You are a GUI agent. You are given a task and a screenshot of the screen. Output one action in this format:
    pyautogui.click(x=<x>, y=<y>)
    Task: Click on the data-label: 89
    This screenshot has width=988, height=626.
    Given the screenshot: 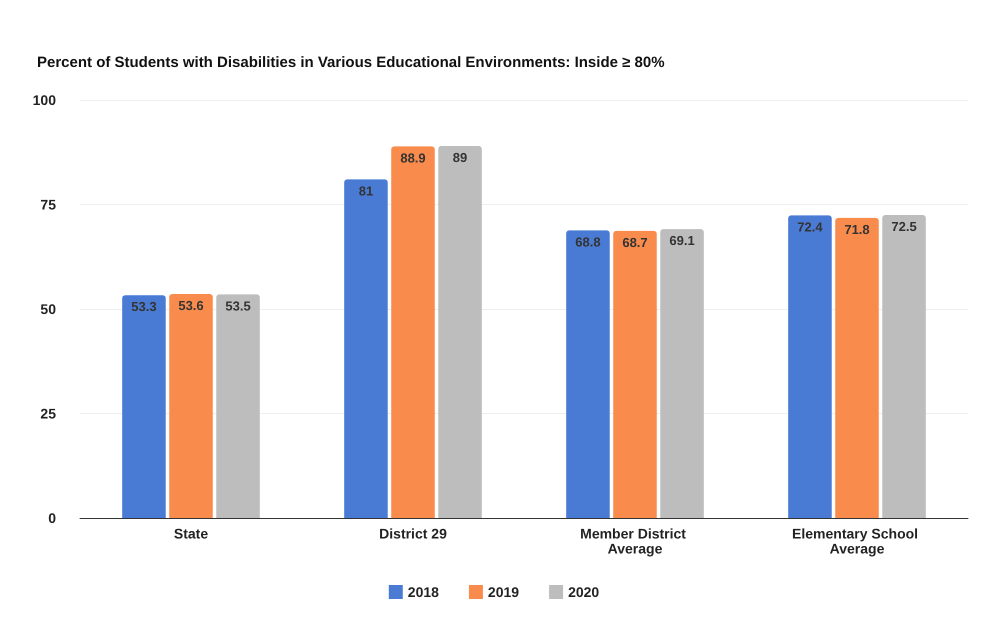 What is the action you would take?
    pyautogui.click(x=460, y=157)
    